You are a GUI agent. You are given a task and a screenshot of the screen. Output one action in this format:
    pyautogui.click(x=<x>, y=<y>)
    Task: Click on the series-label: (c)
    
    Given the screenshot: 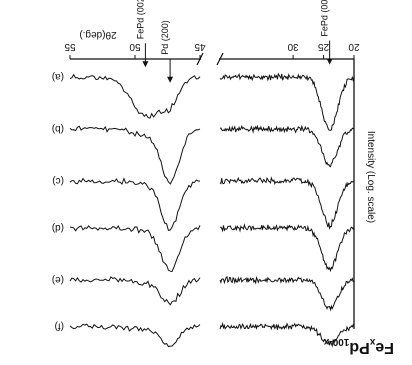 What is the action you would take?
    pyautogui.click(x=58, y=180)
    